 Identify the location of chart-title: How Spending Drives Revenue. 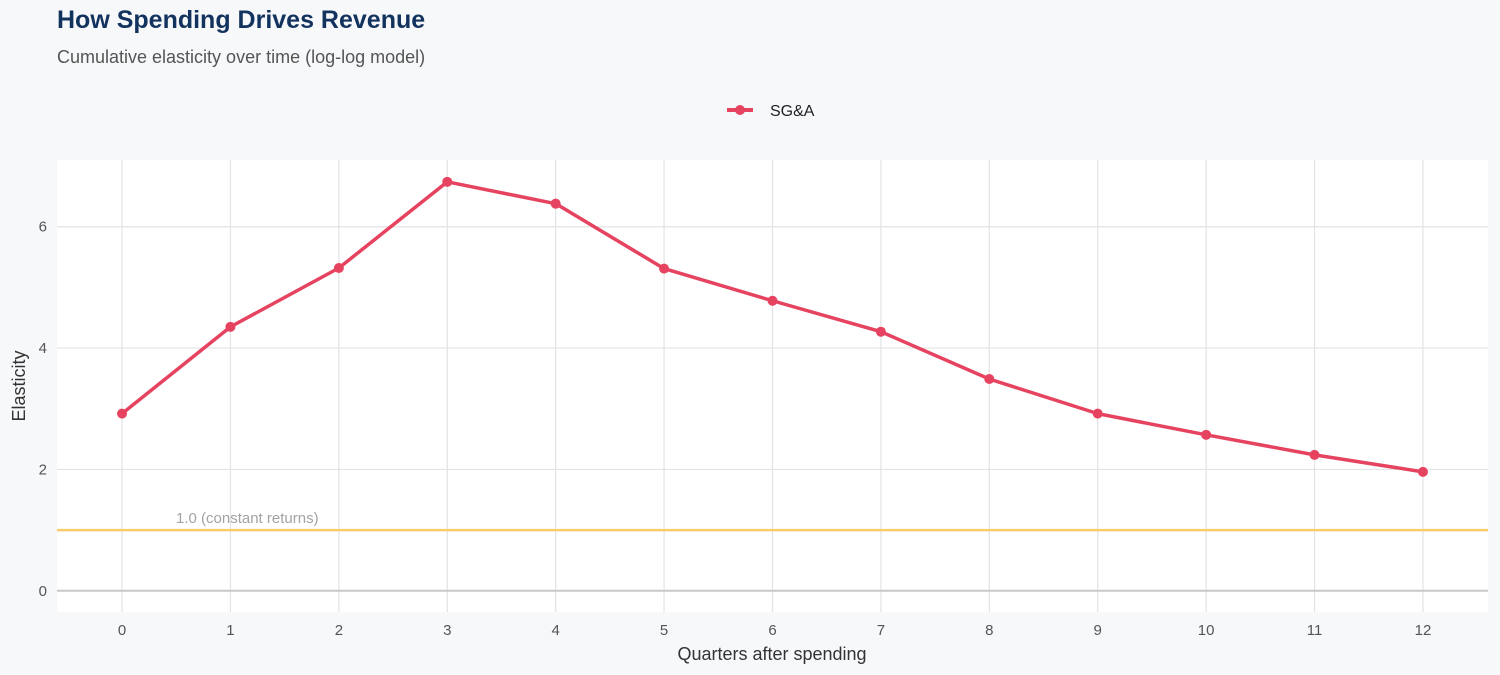
(241, 20).